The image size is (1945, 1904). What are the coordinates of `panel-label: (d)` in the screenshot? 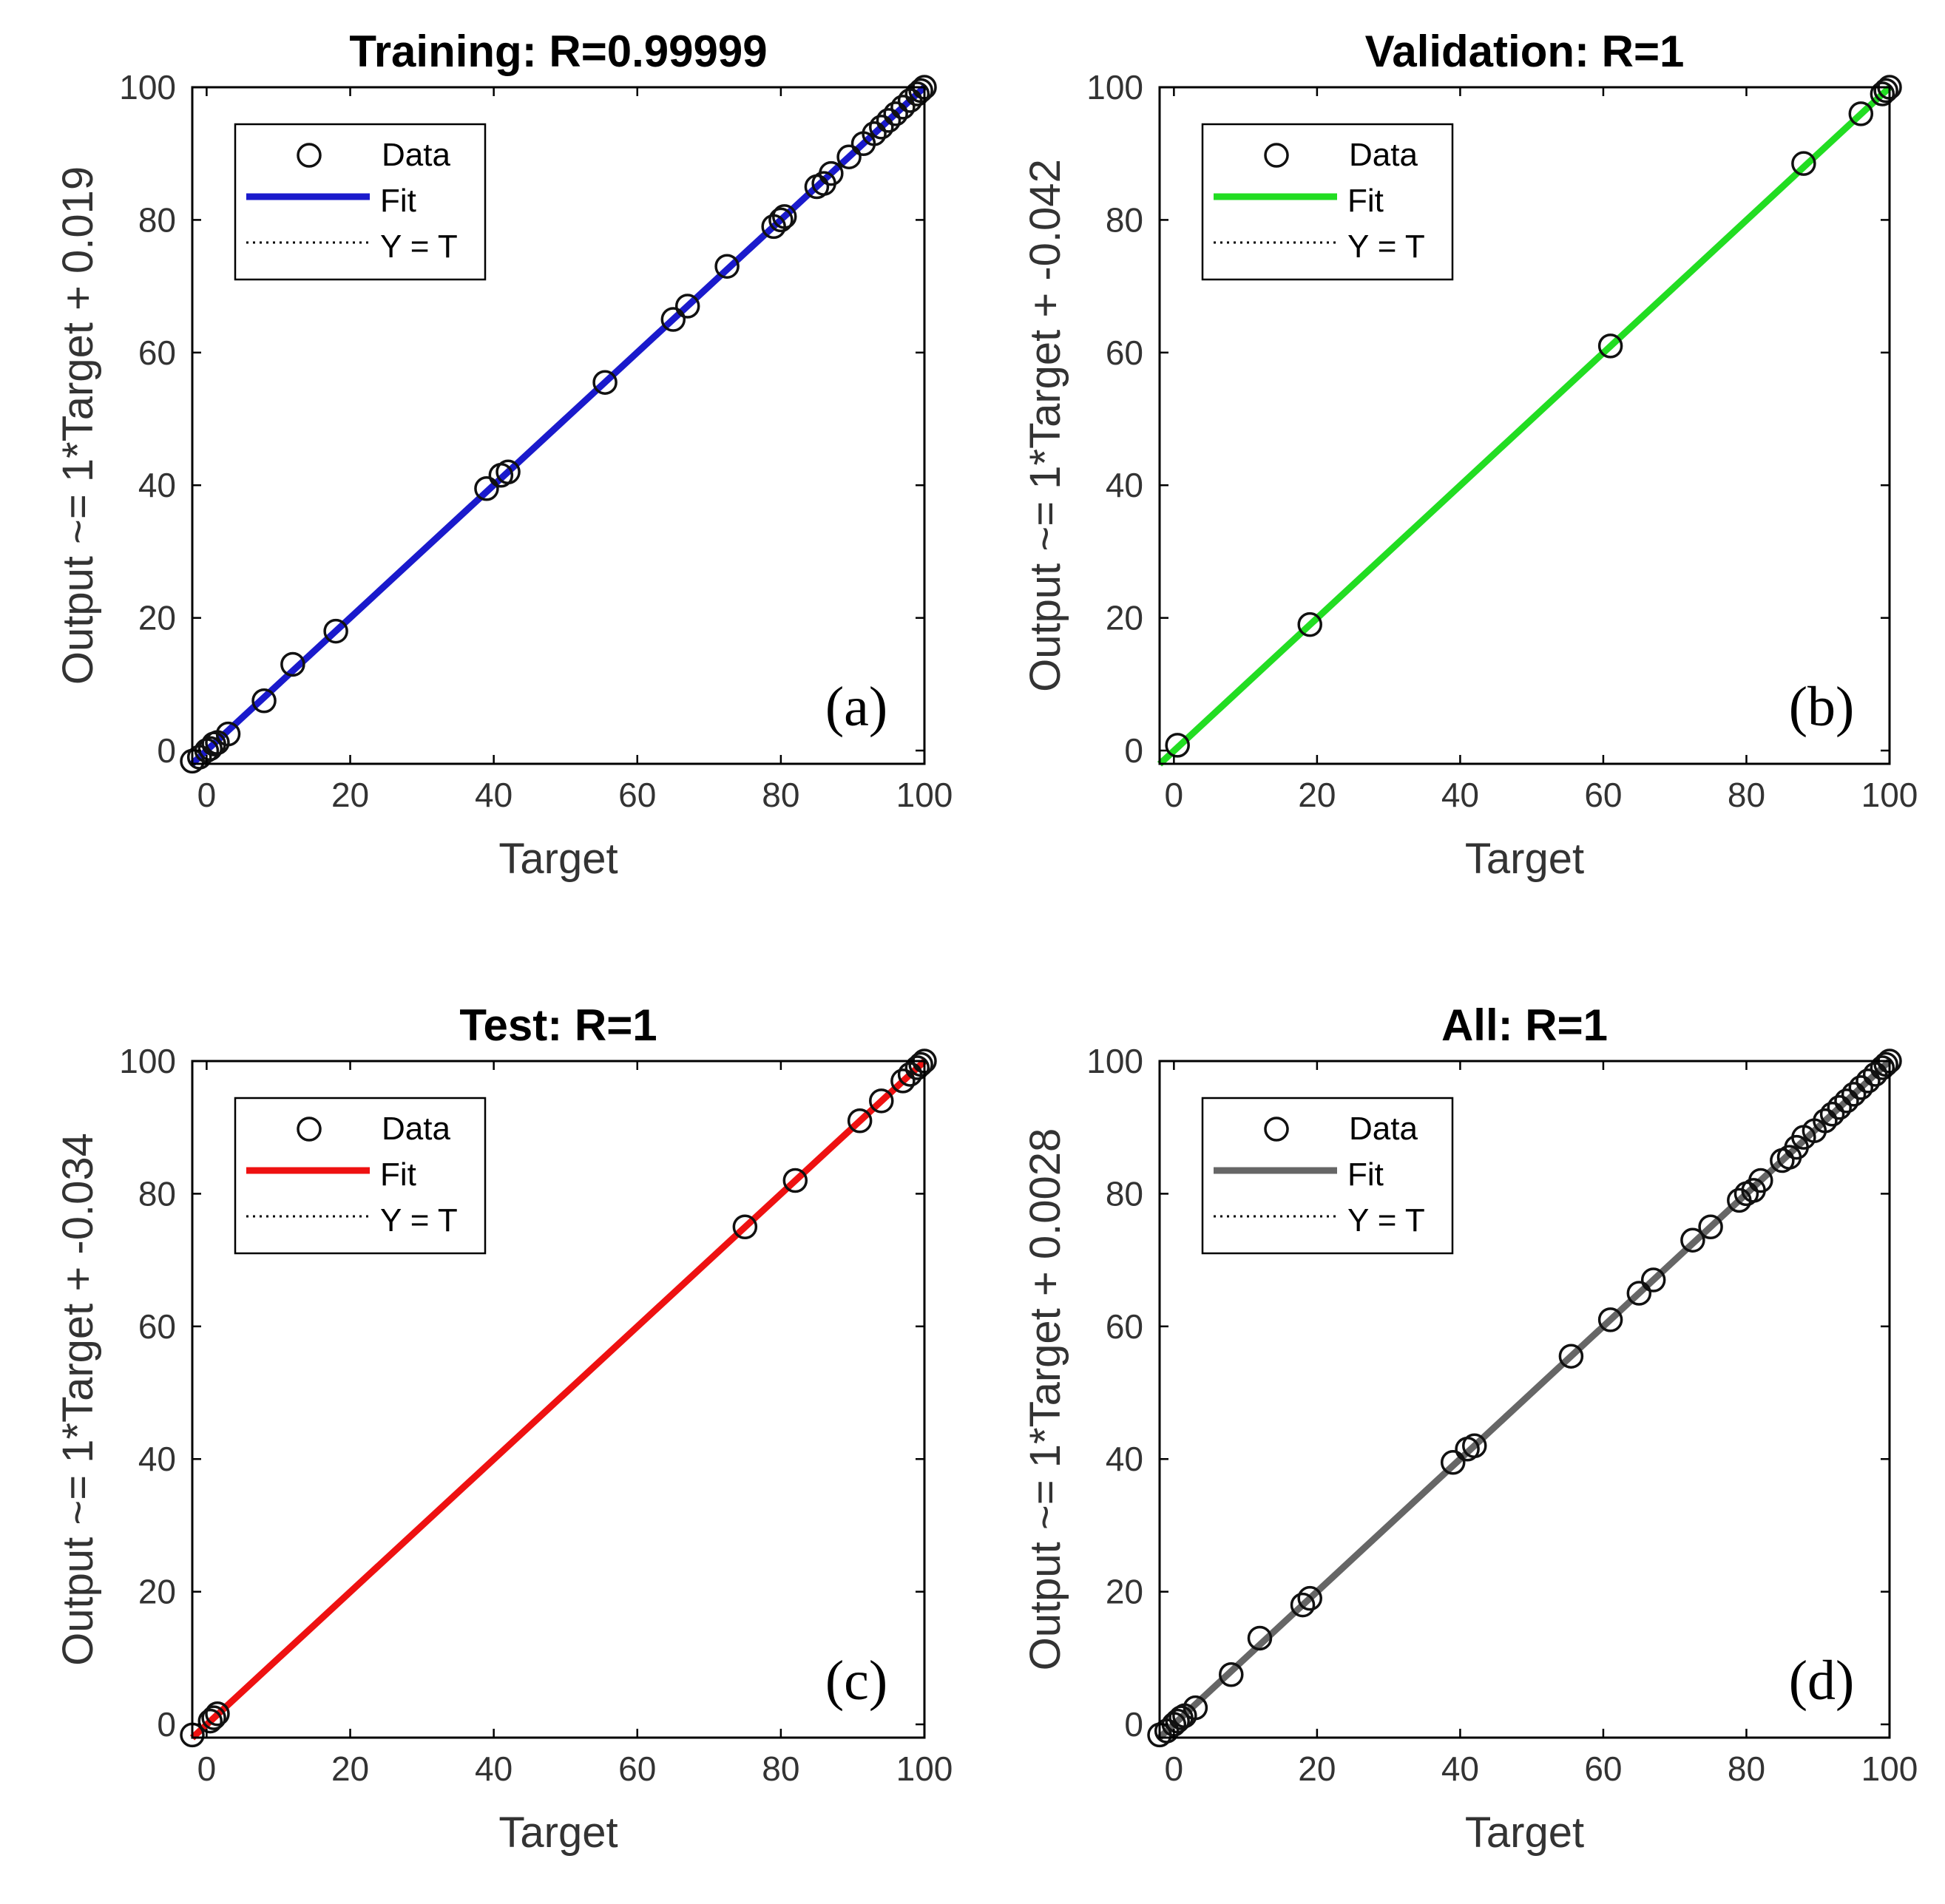 It's located at (1822, 1681).